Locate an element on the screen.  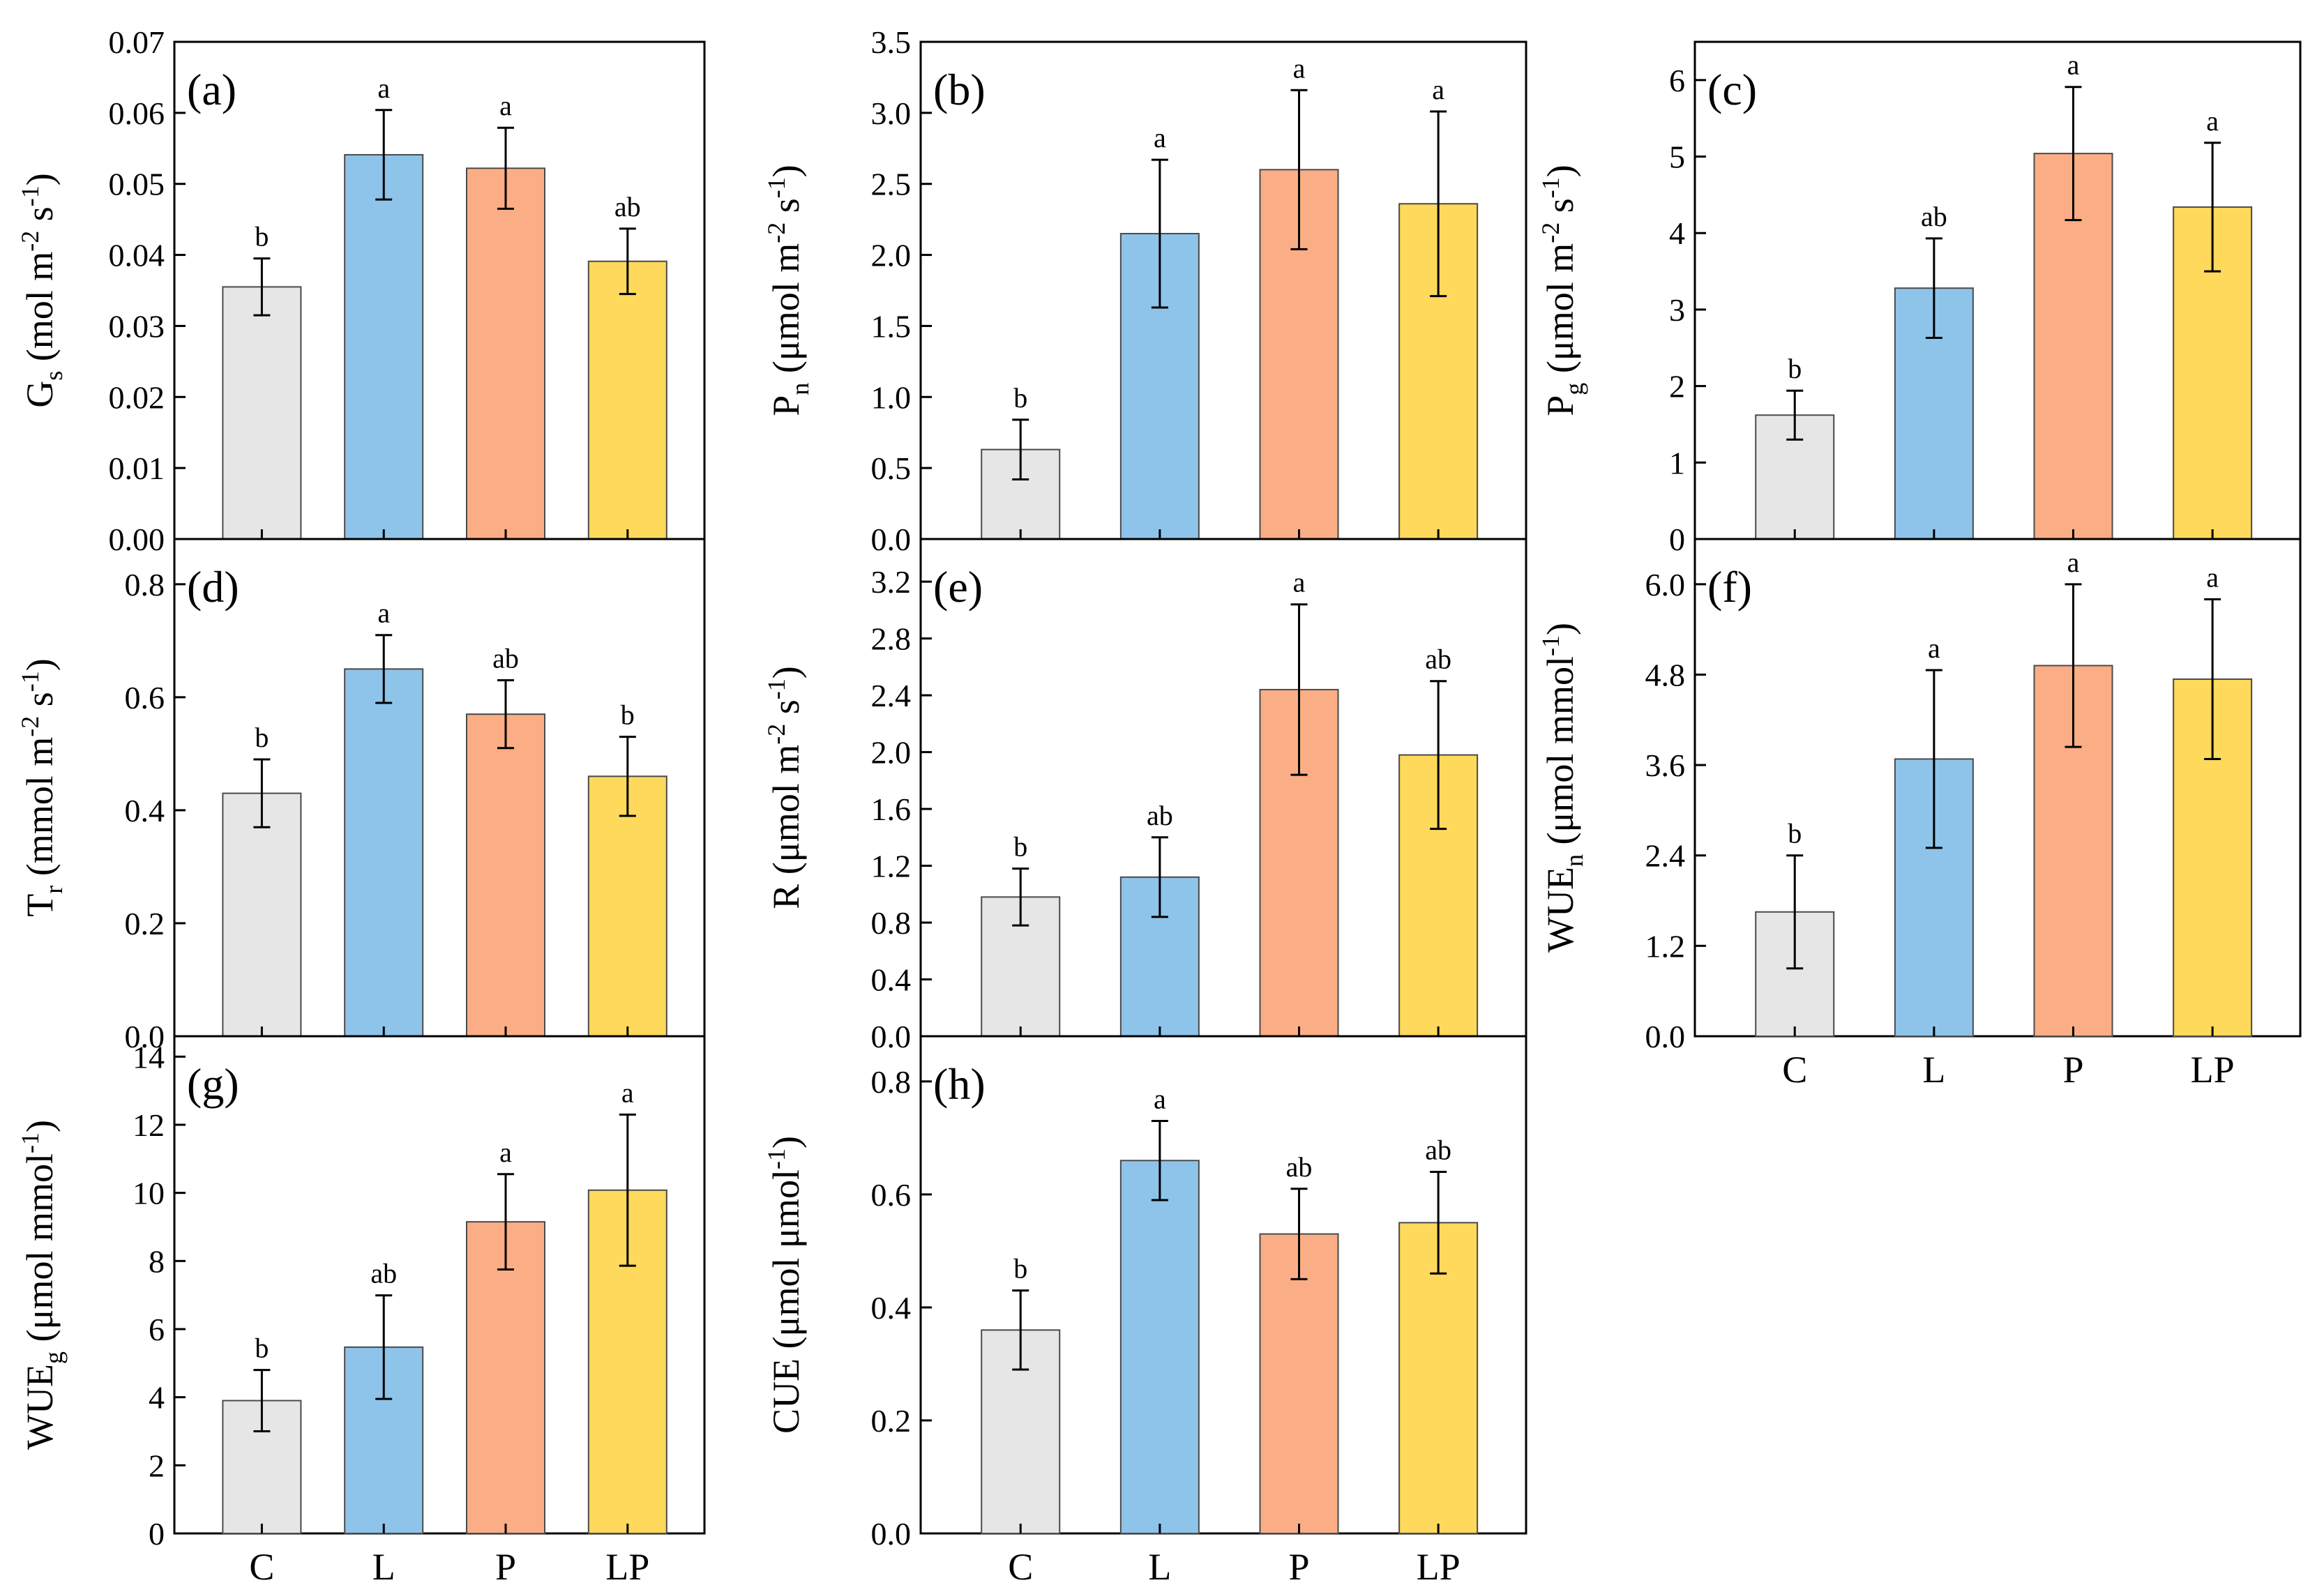
panel-c-ylabel-part: g is located at coordinates (1574, 389).